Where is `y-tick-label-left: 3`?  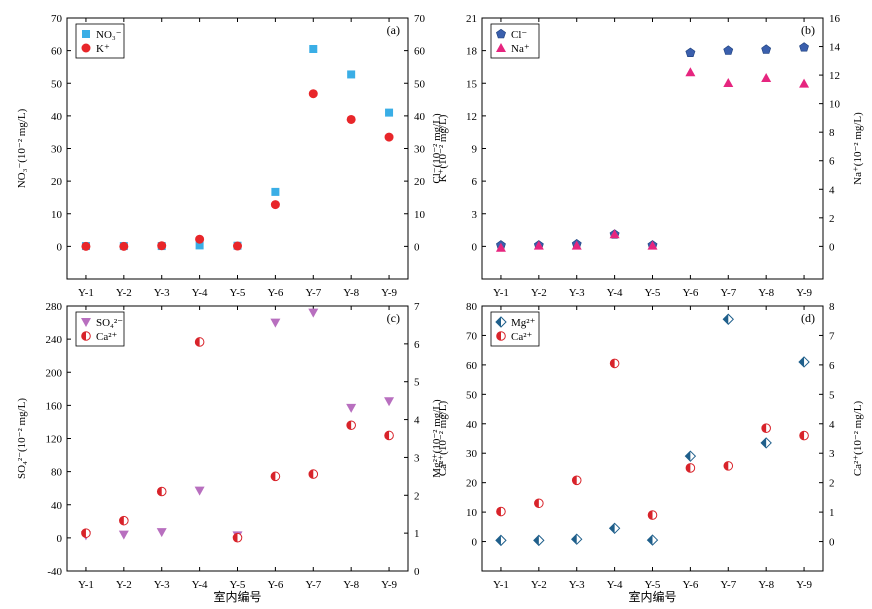 y-tick-label-left: 3 is located at coordinates (475, 215).